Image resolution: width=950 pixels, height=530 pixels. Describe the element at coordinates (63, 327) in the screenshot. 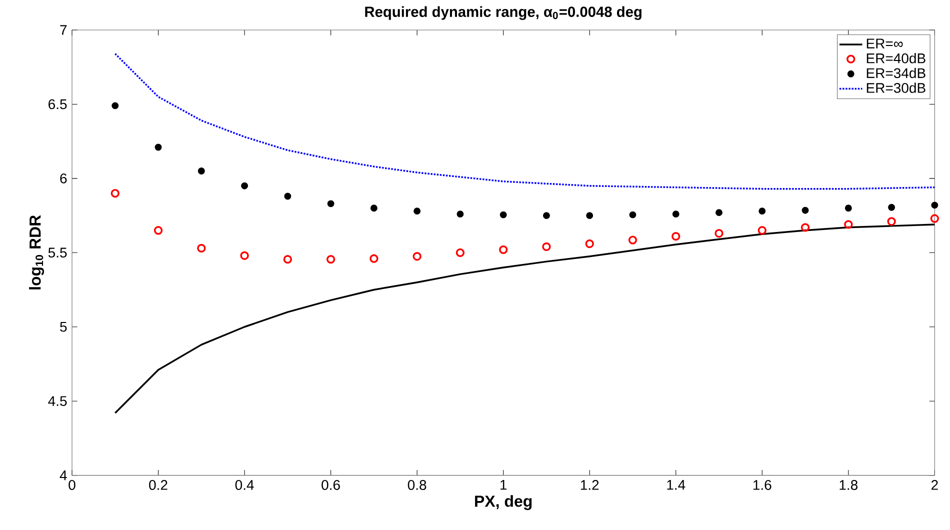

I see `y-tick-label: 5` at that location.